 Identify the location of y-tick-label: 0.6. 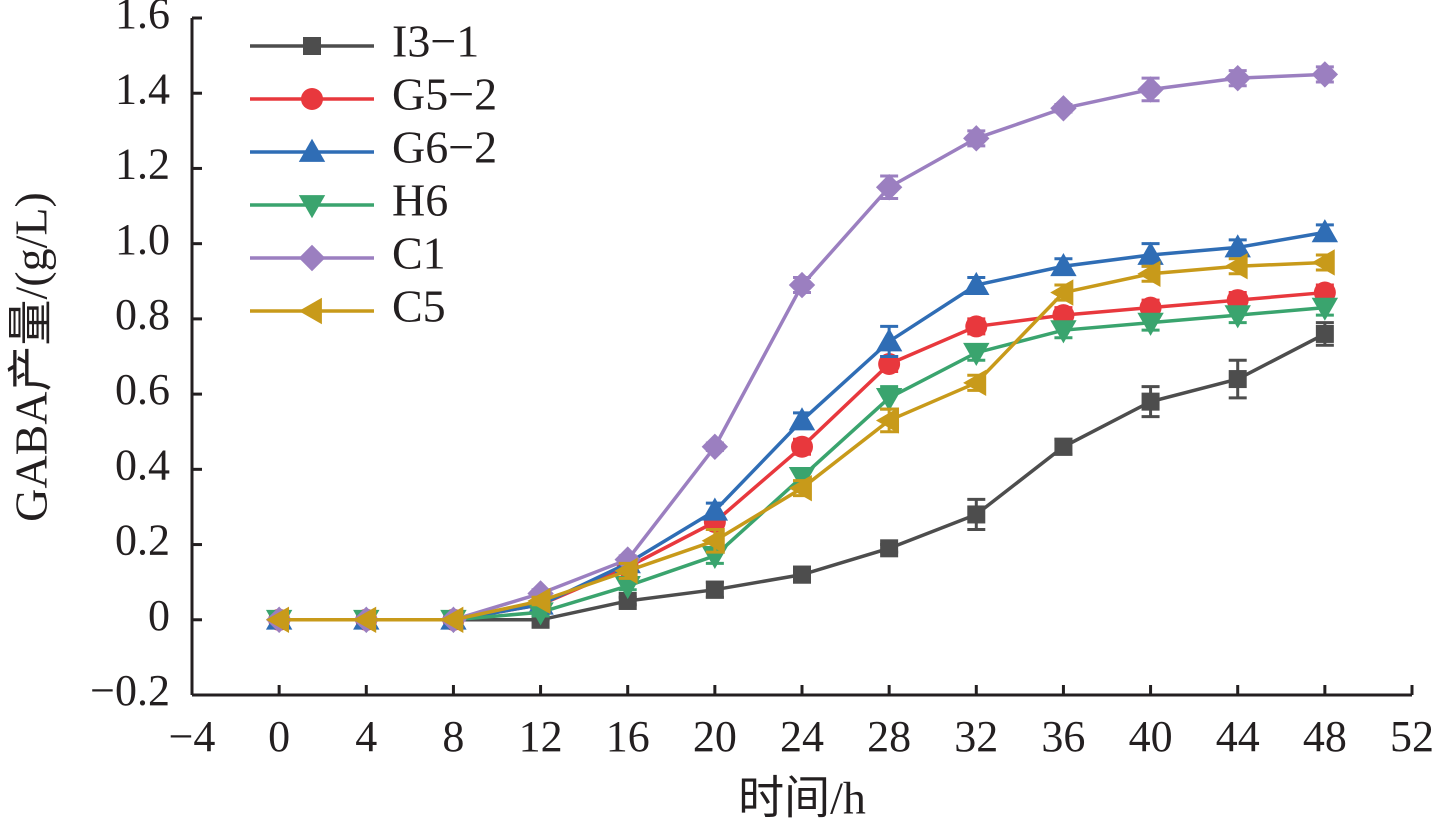
(142, 389).